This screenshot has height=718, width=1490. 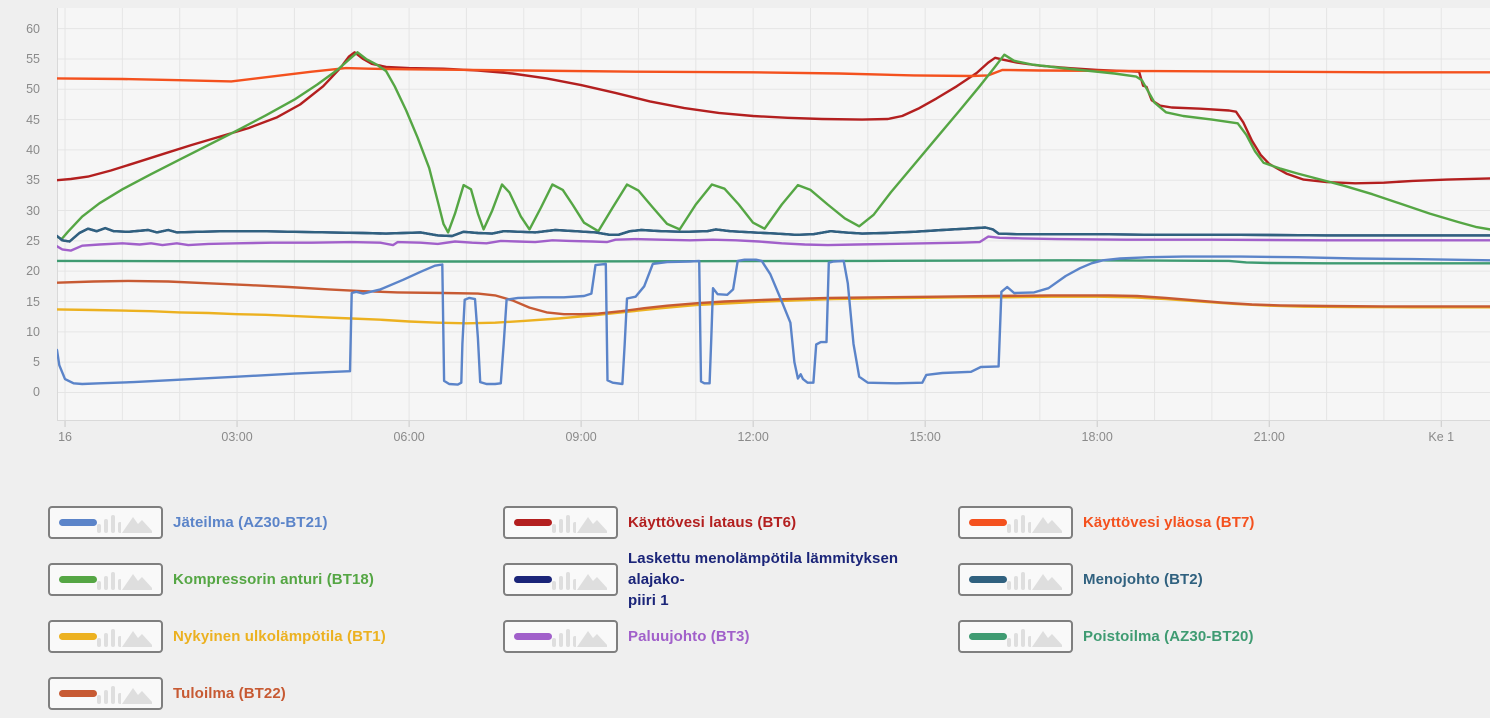 I want to click on series-toggle-button-kompressorin_anturi, so click(x=105, y=579).